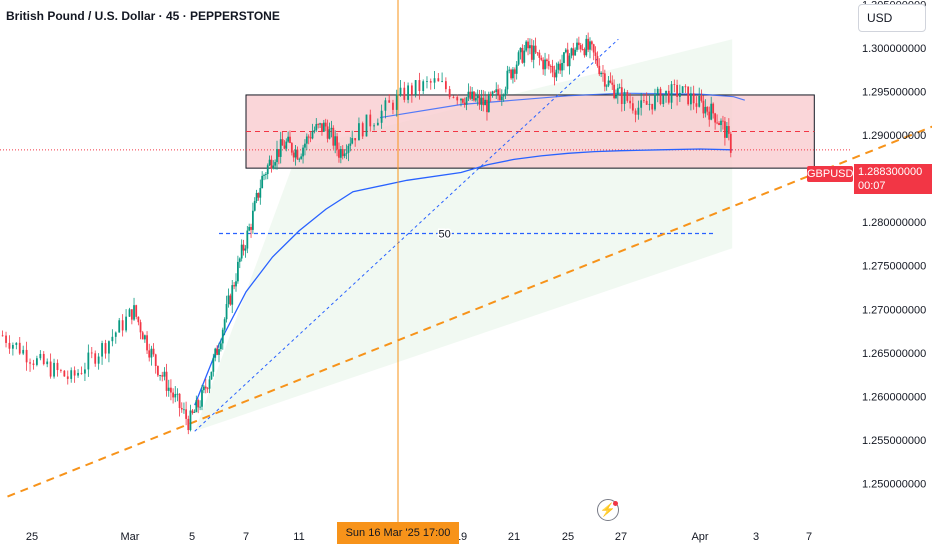  Describe the element at coordinates (608, 510) in the screenshot. I see `flash-icon: ⚡` at that location.